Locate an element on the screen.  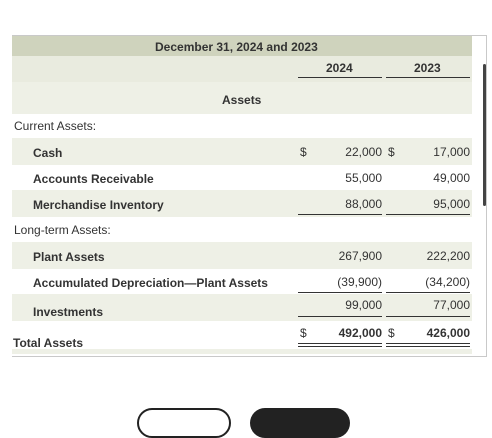
primary-button is located at coordinates (300, 423).